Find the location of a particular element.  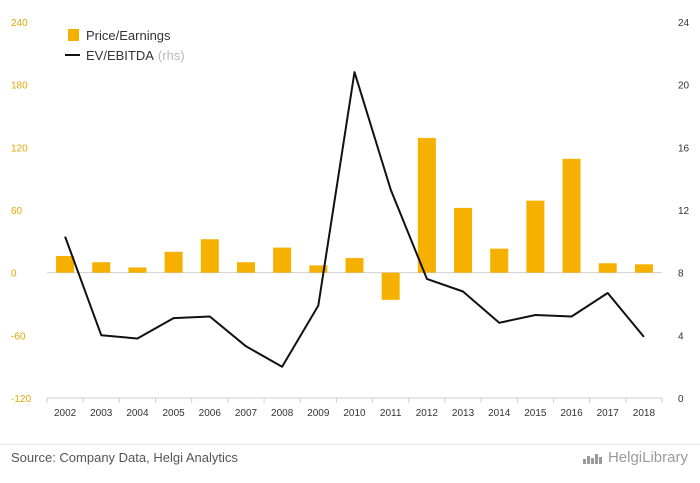

x-tick-label: 2003 is located at coordinates (101, 413).